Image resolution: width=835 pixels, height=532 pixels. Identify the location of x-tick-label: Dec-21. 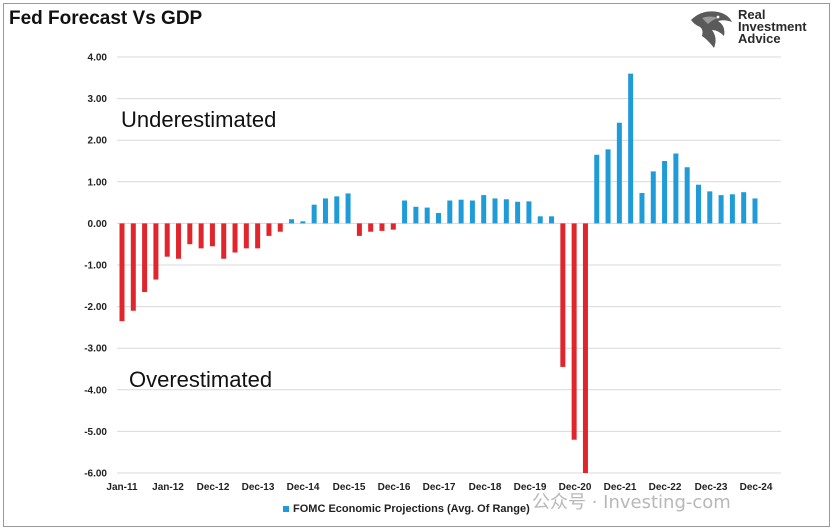
(620, 487).